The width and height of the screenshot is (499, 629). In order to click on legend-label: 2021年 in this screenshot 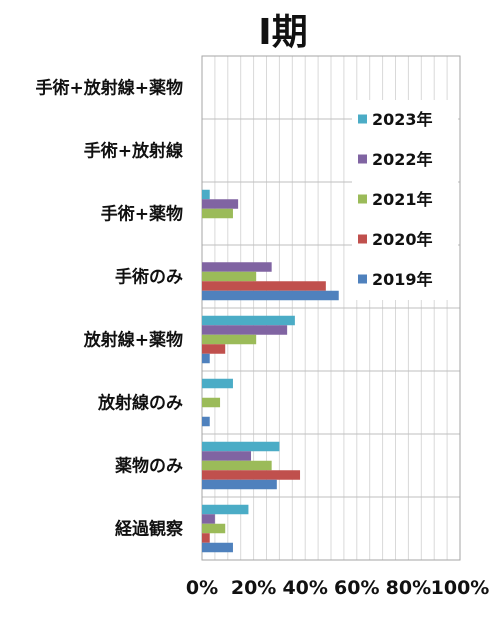, I will do `click(402, 199)`.